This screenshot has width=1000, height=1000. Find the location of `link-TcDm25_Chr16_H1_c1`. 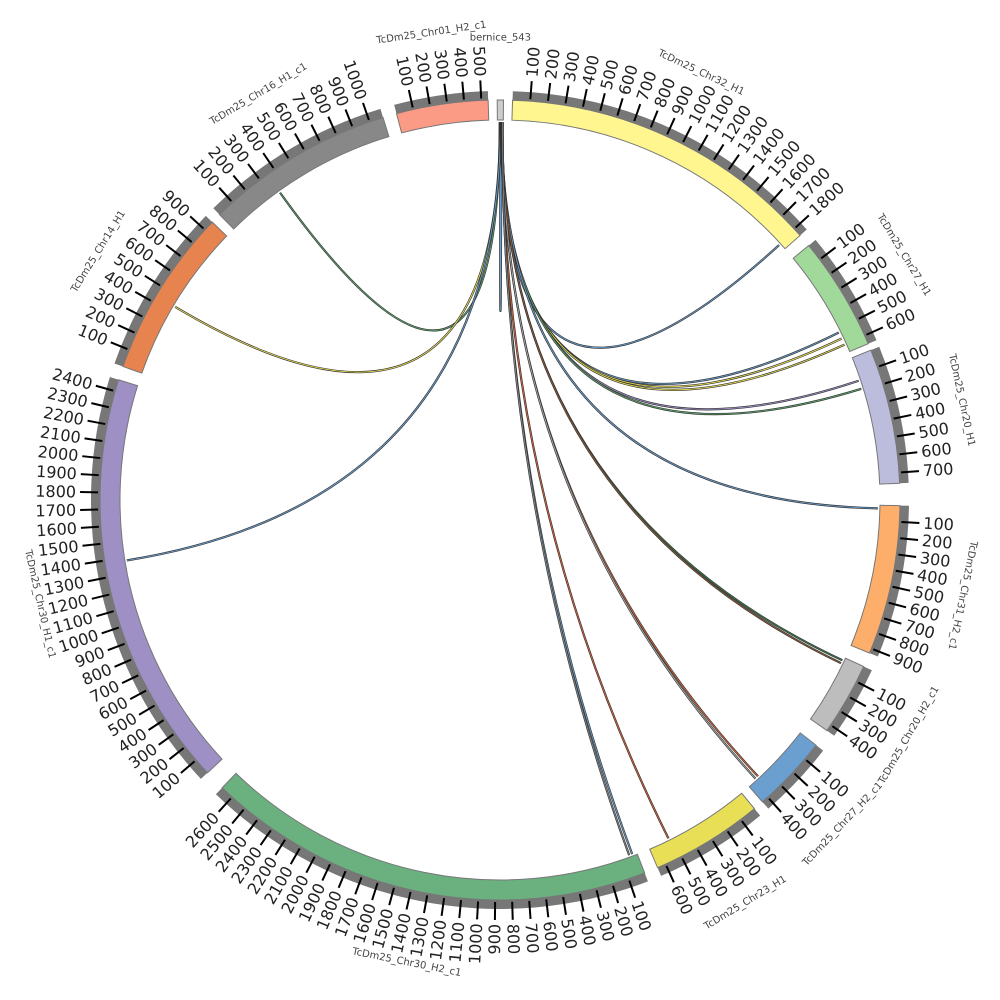

link-TcDm25_Chr16_H1_c1 is located at coordinates (390, 226).